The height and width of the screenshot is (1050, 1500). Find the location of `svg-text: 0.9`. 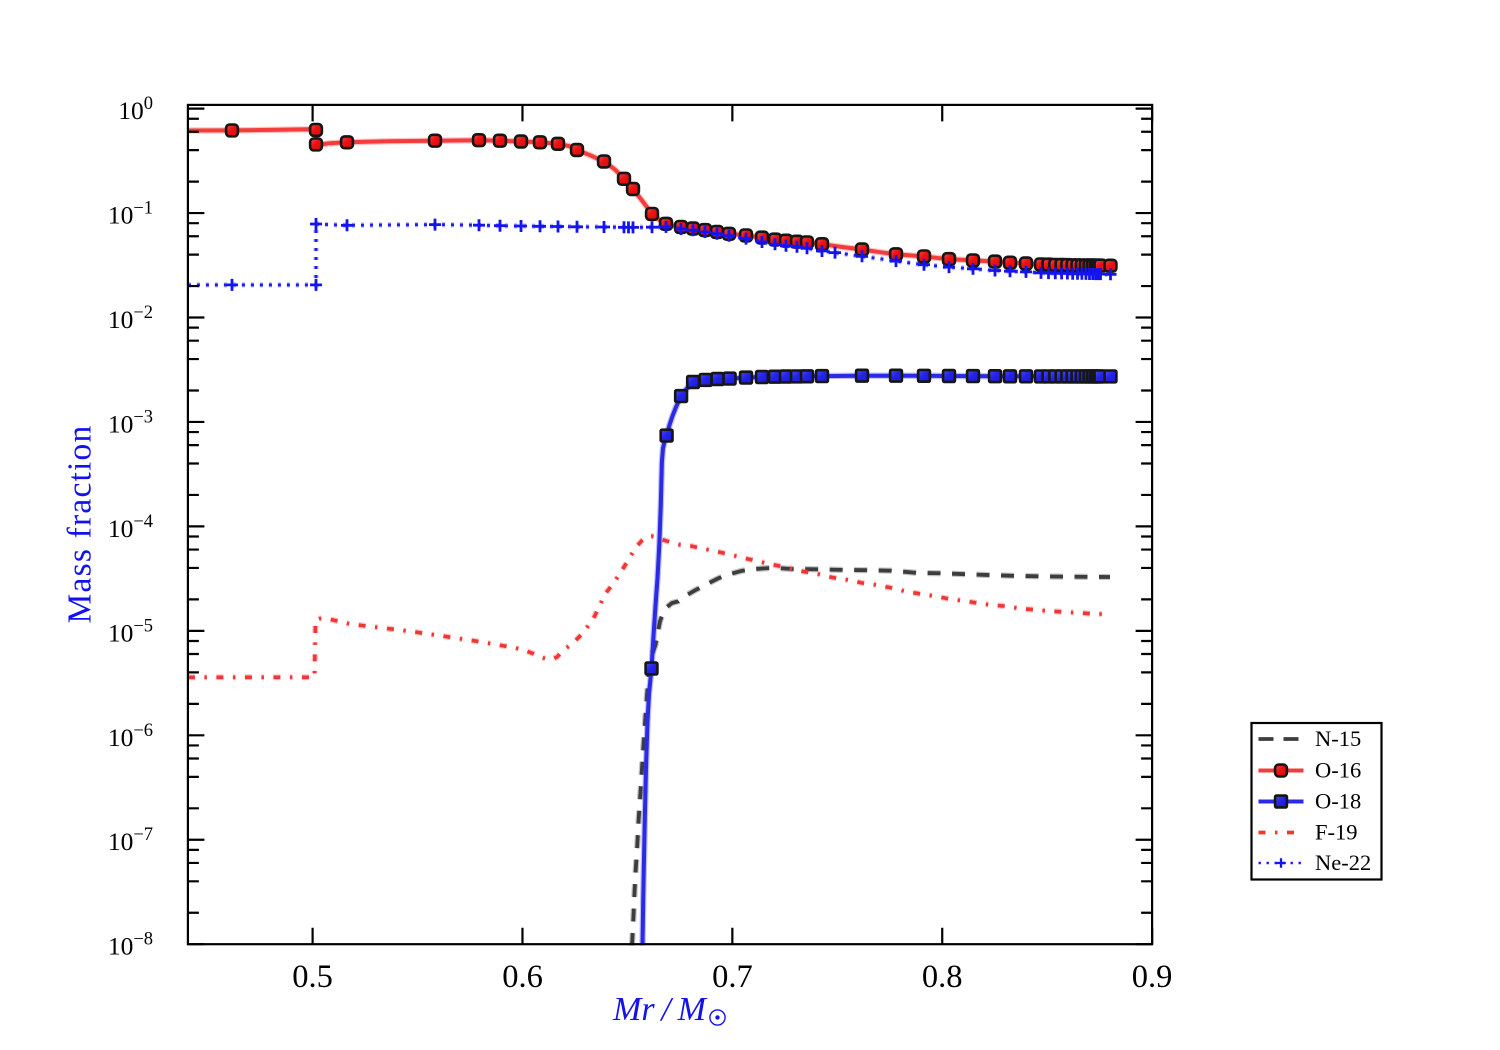

svg-text: 0.9 is located at coordinates (1152, 977).